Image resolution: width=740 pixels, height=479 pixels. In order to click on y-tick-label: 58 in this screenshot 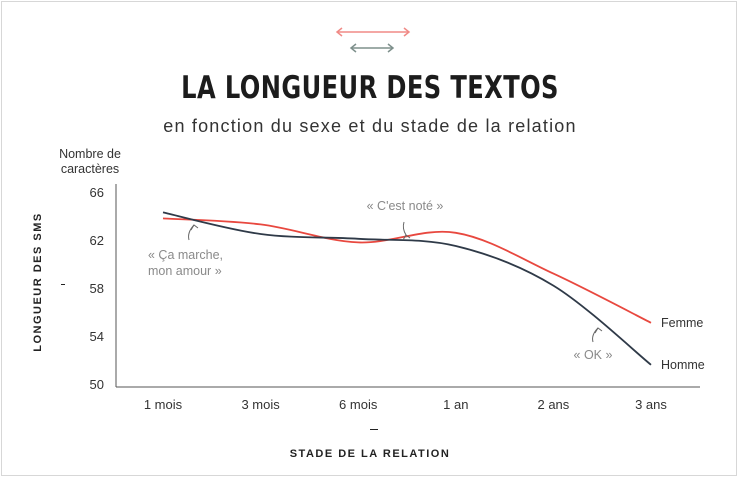, I will do `click(97, 288)`.